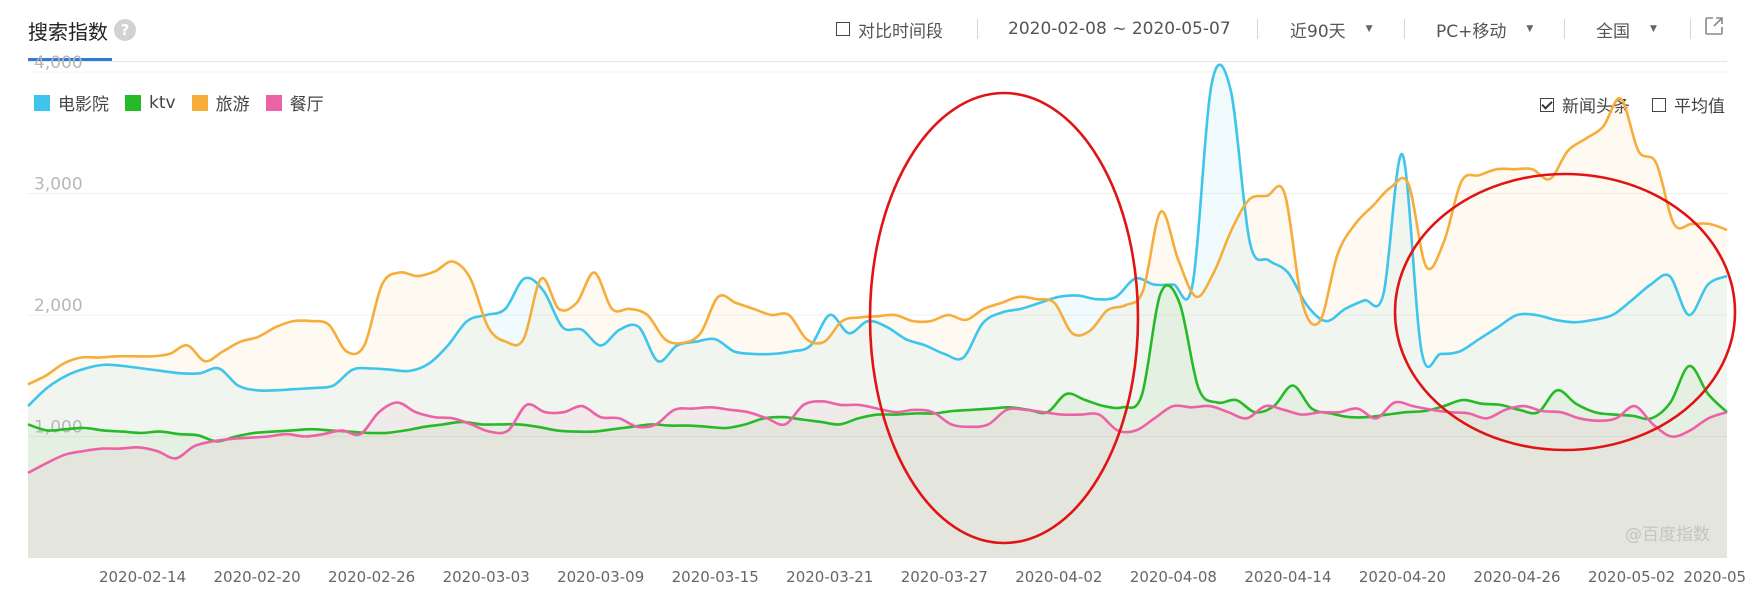 The width and height of the screenshot is (1745, 597). What do you see at coordinates (232, 105) in the screenshot?
I see `legend-label: 旅游` at bounding box center [232, 105].